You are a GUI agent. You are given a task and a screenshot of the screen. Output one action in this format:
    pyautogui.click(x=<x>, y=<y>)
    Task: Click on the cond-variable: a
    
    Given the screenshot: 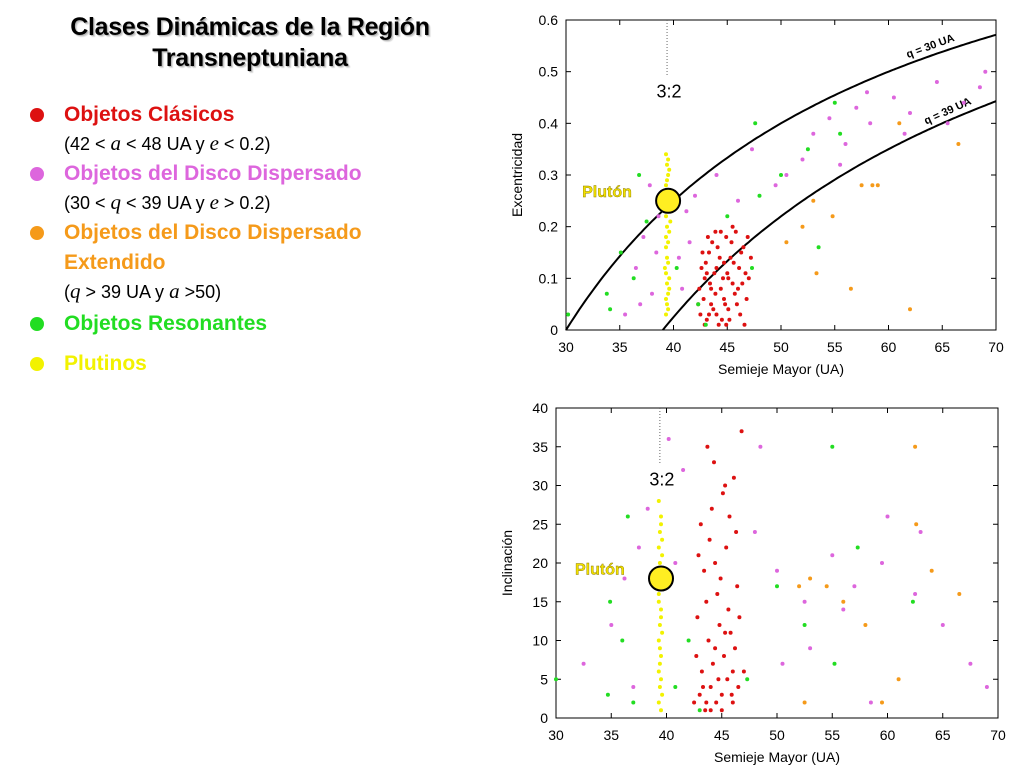 What is the action you would take?
    pyautogui.click(x=116, y=143)
    